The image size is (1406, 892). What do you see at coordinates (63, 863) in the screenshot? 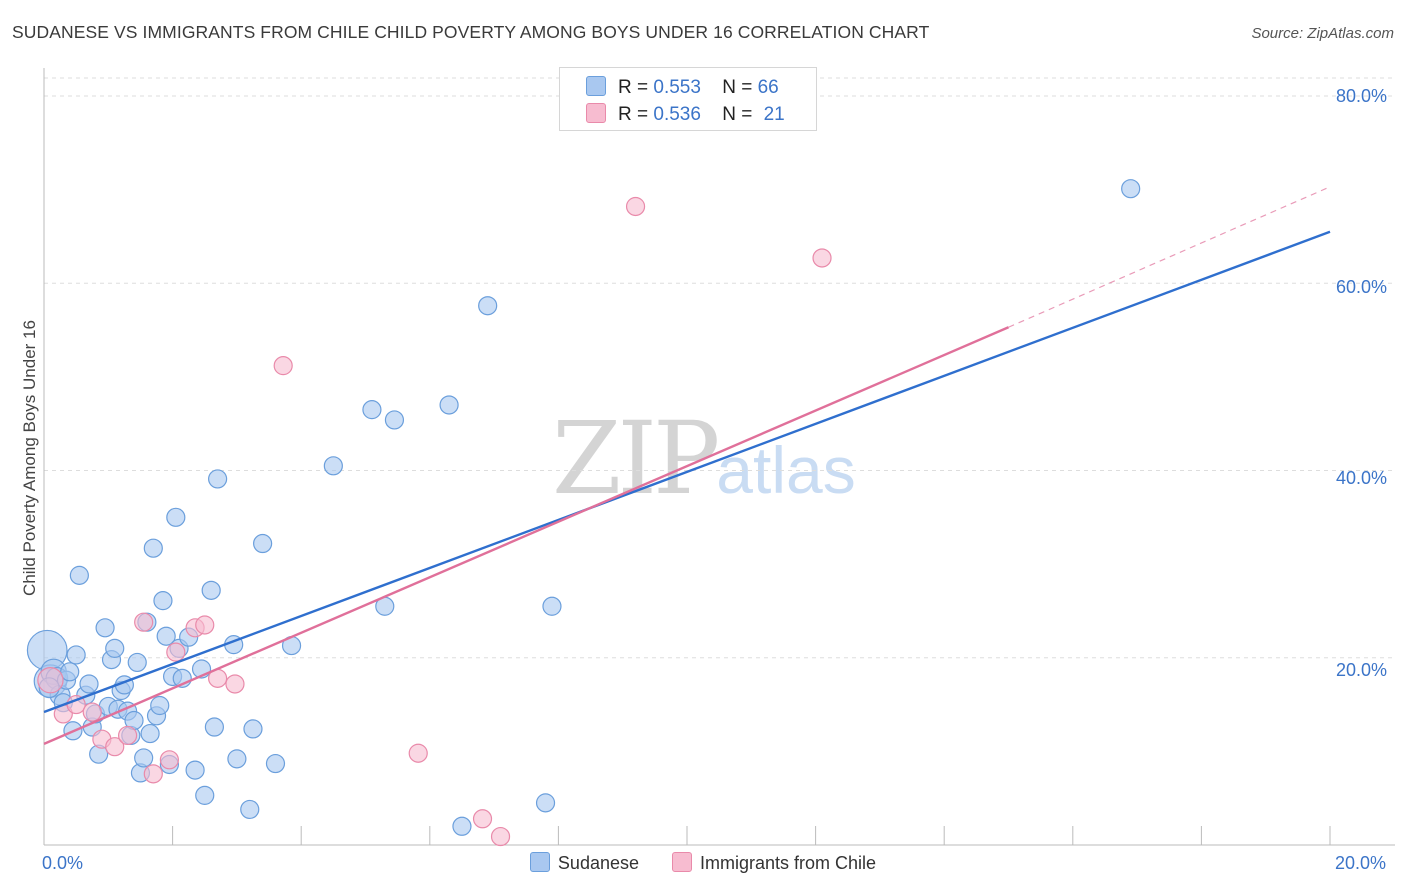
I see `x-tick-label-min: 0.0%` at bounding box center [63, 863].